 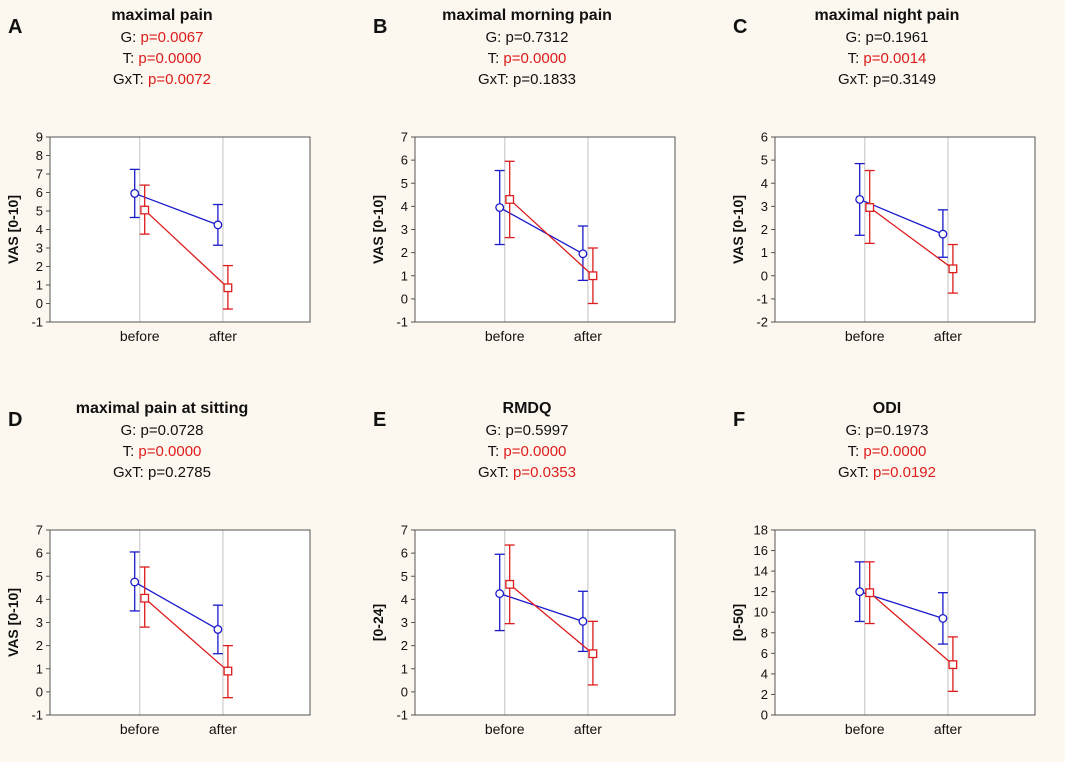 What do you see at coordinates (527, 37) in the screenshot?
I see `stat-line: G: p=0.7312` at bounding box center [527, 37].